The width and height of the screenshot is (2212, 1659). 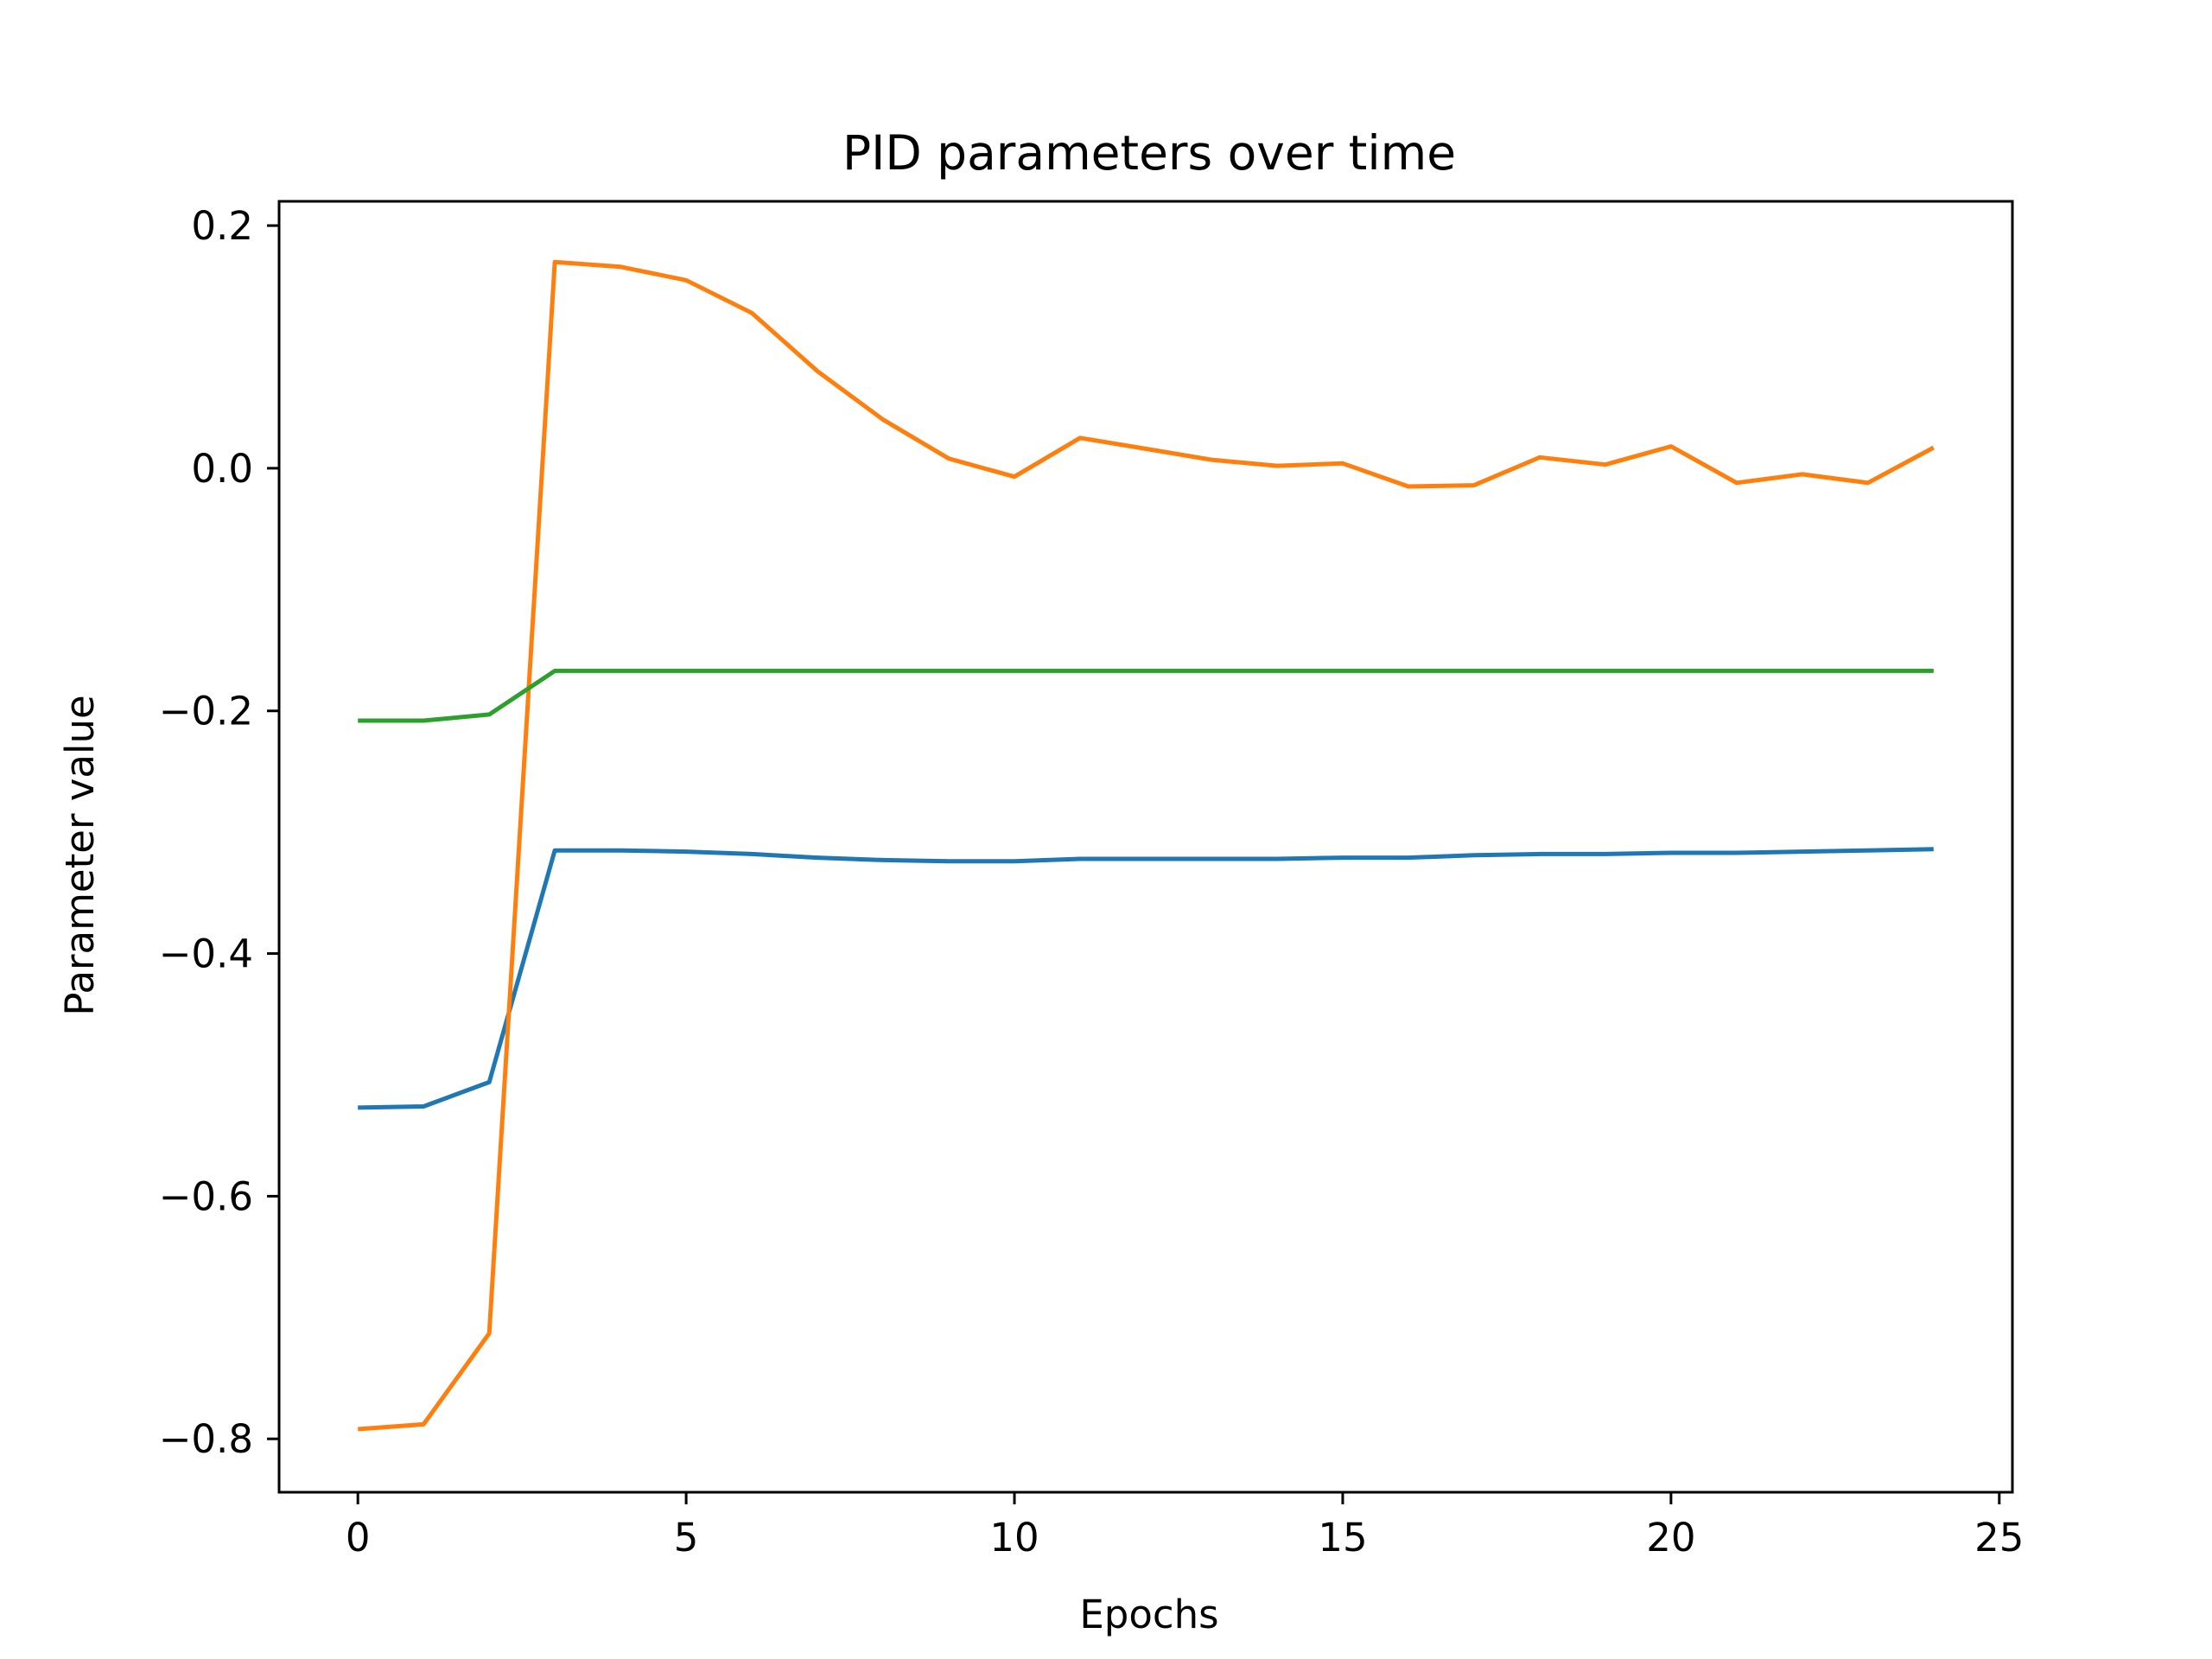 What do you see at coordinates (1149, 153) in the screenshot?
I see `chart-title: PID parameters over time` at bounding box center [1149, 153].